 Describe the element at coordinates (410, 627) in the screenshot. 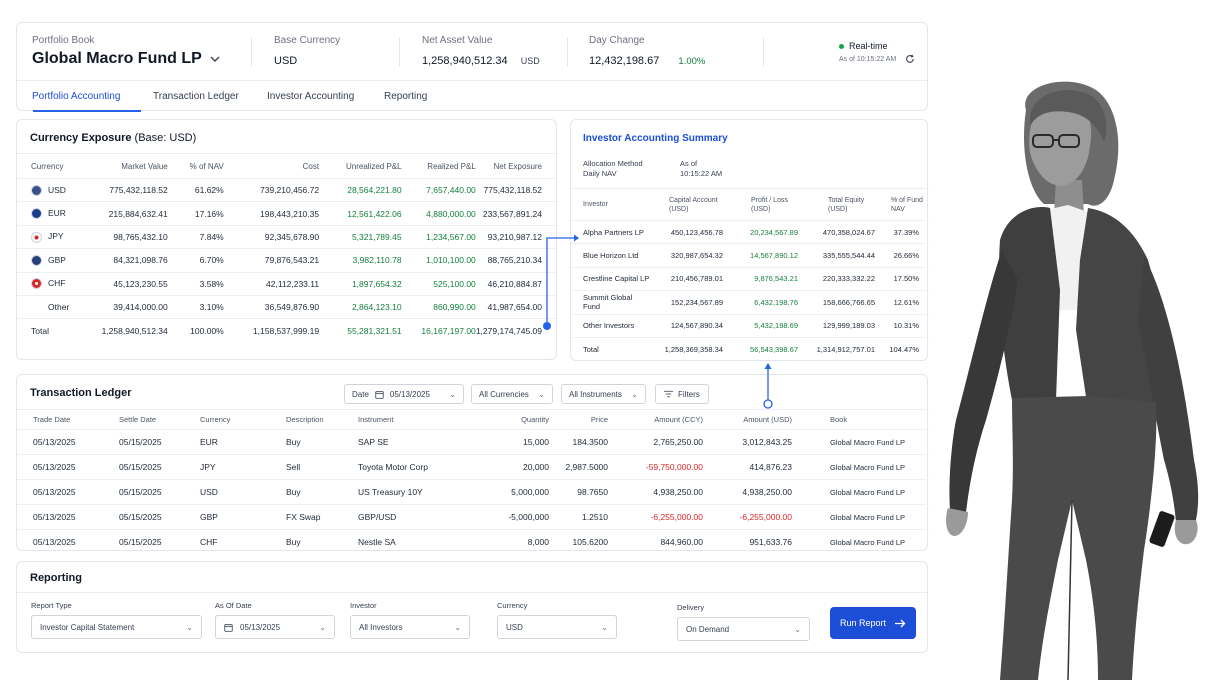

I see `investor-select: All Investors ⌄` at that location.